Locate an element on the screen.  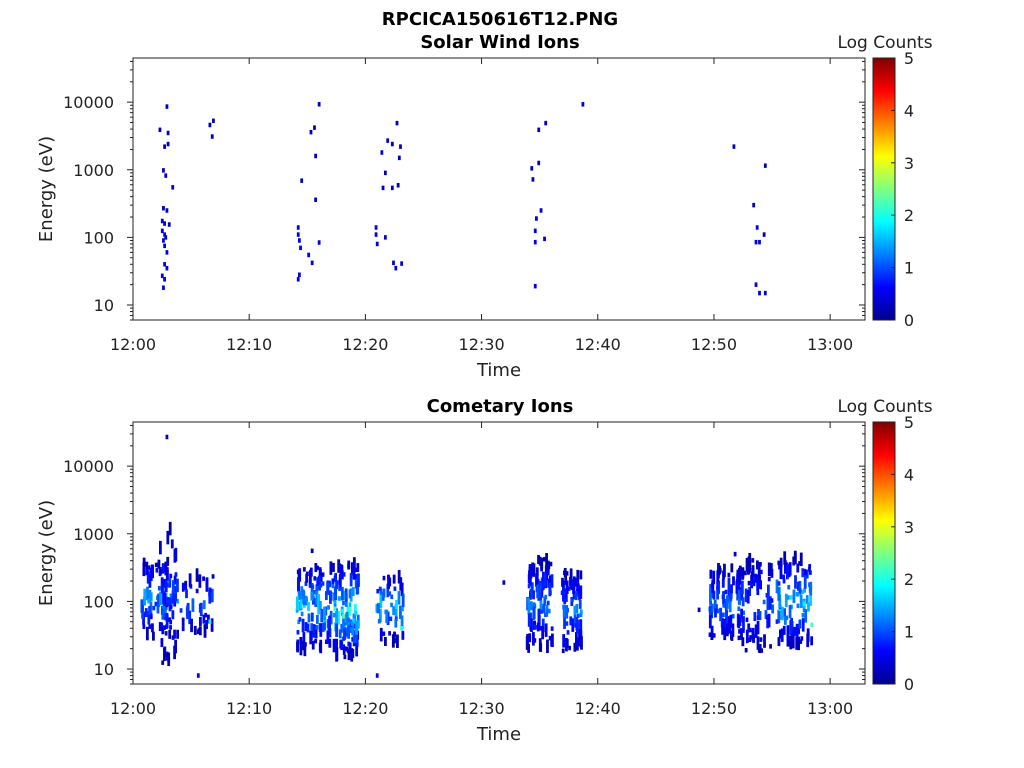
panel-title: Solar Wind Ions is located at coordinates (499, 42).